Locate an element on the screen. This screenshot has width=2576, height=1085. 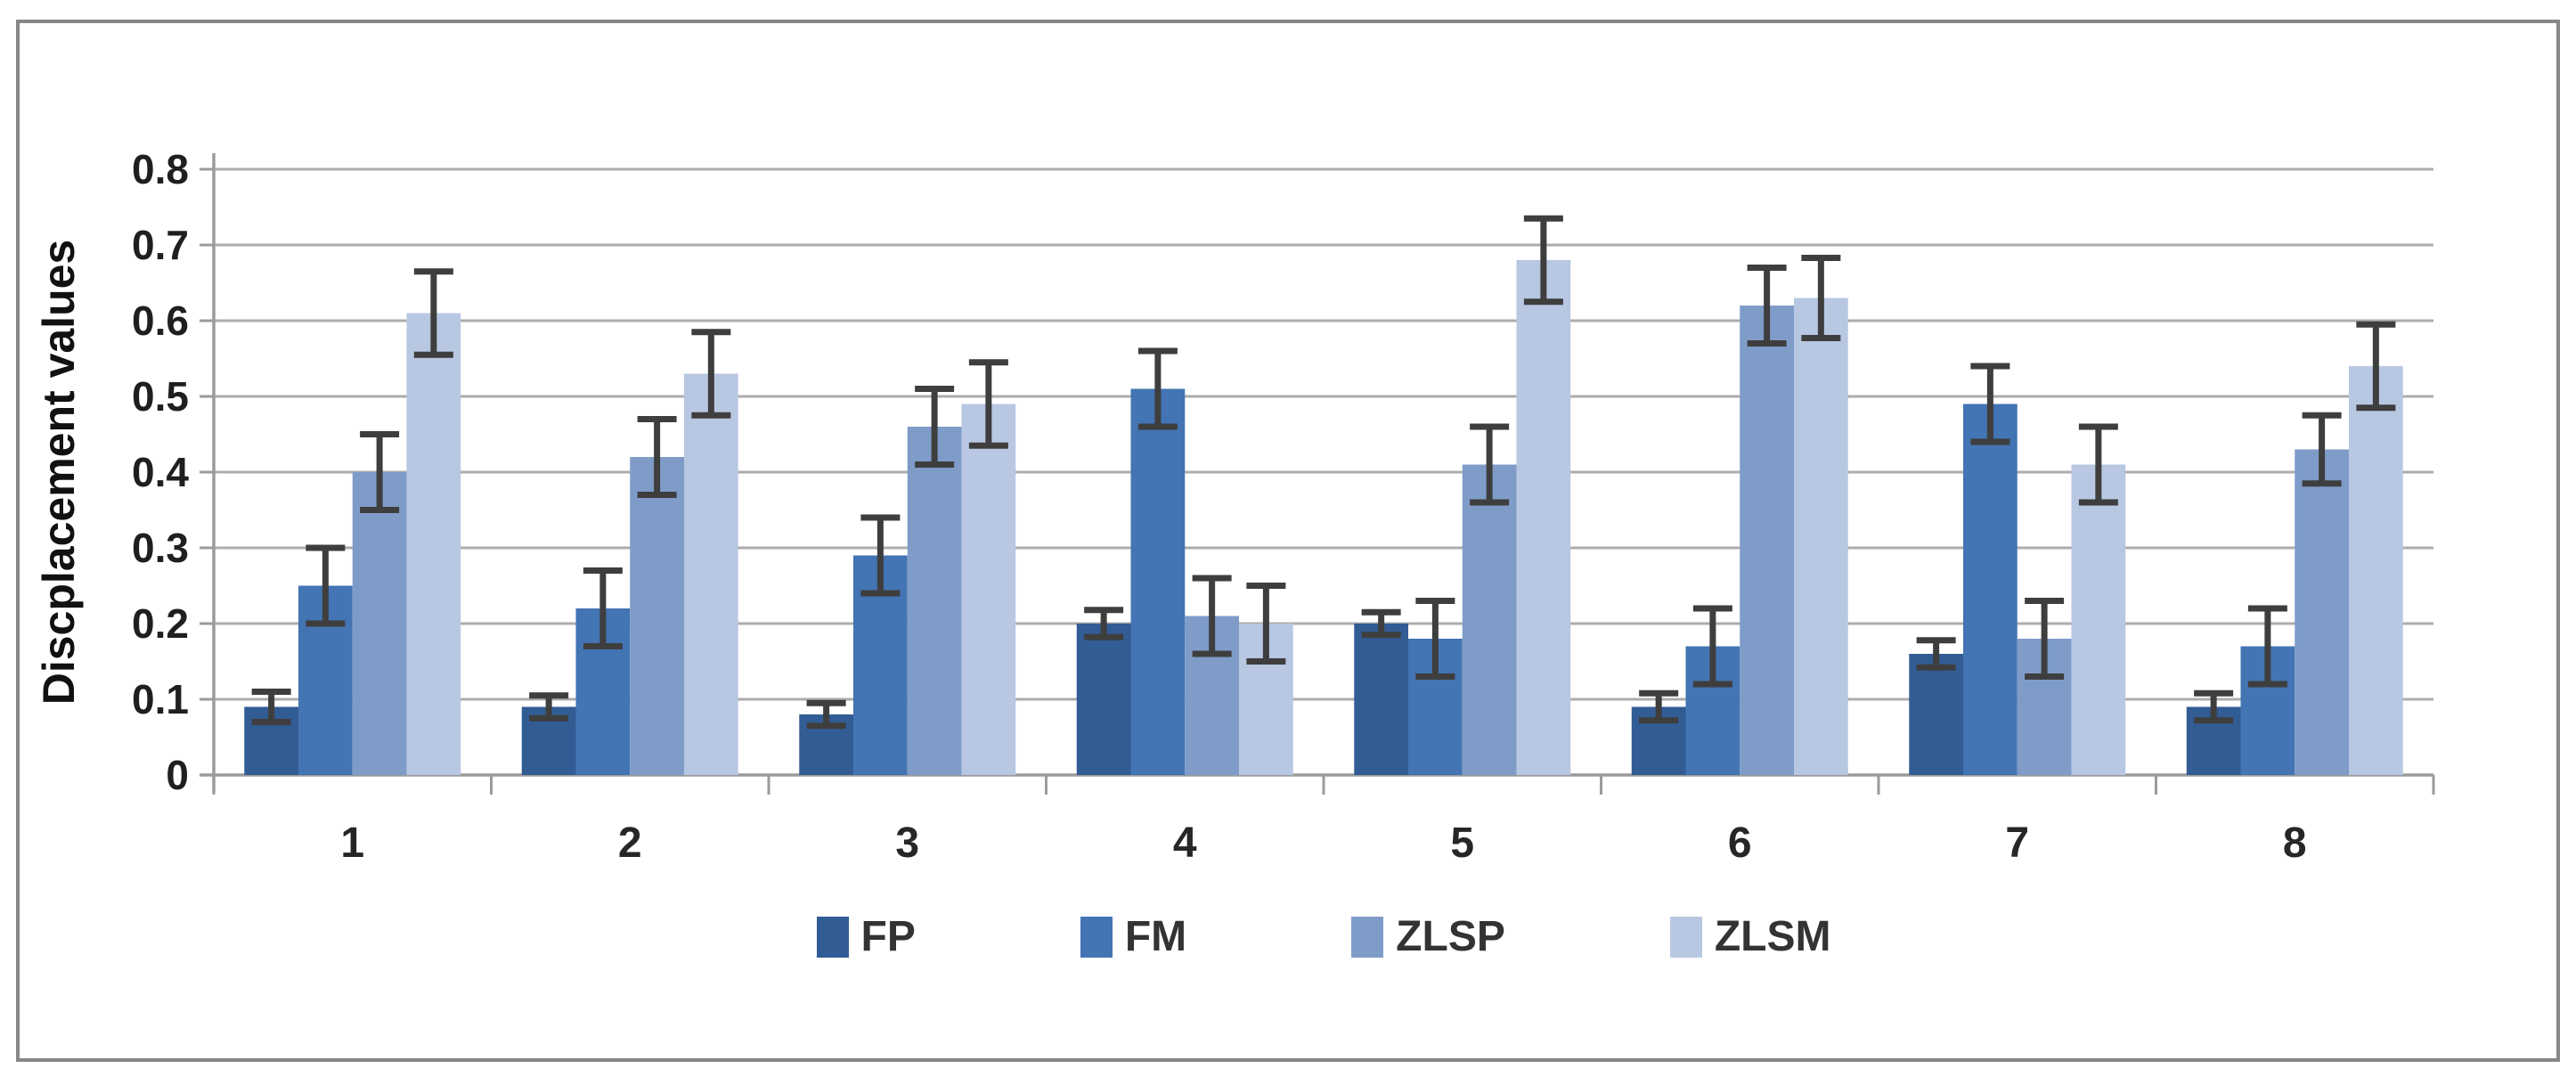
legend-item-fp: FP is located at coordinates (866, 936).